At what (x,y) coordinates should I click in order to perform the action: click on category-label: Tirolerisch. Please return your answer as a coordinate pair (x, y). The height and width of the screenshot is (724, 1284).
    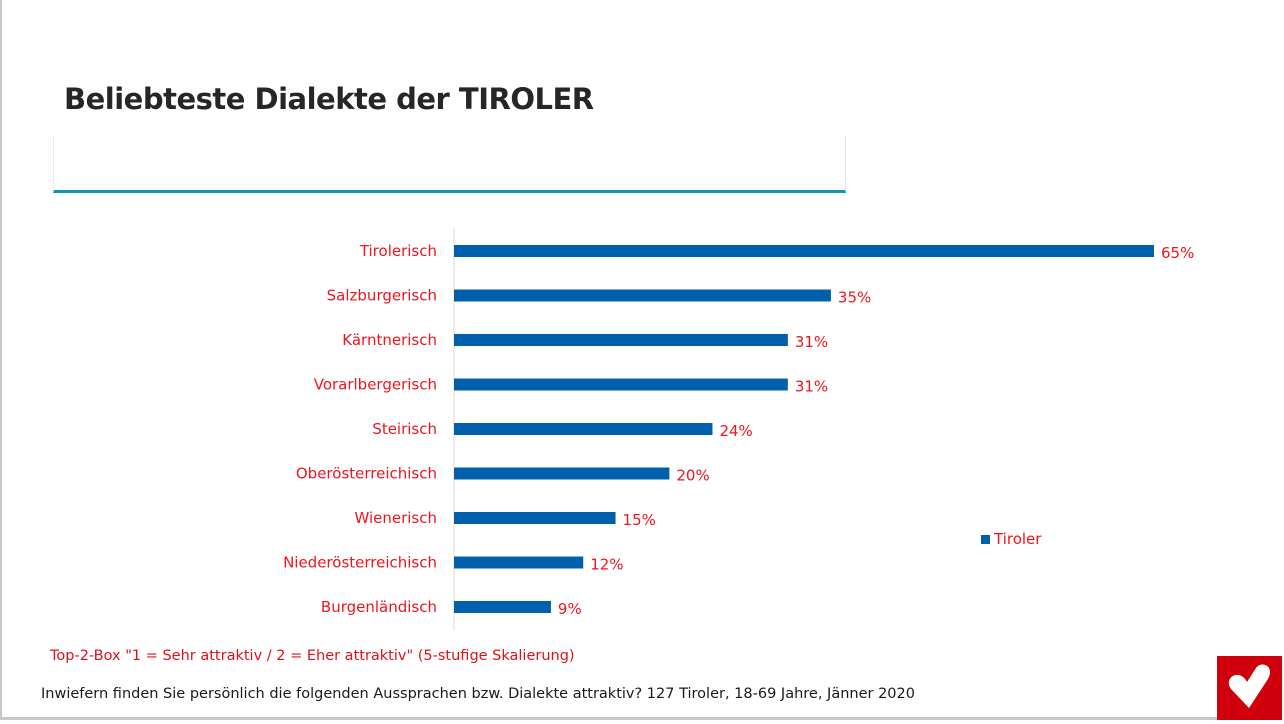
    Looking at the image, I should click on (398, 251).